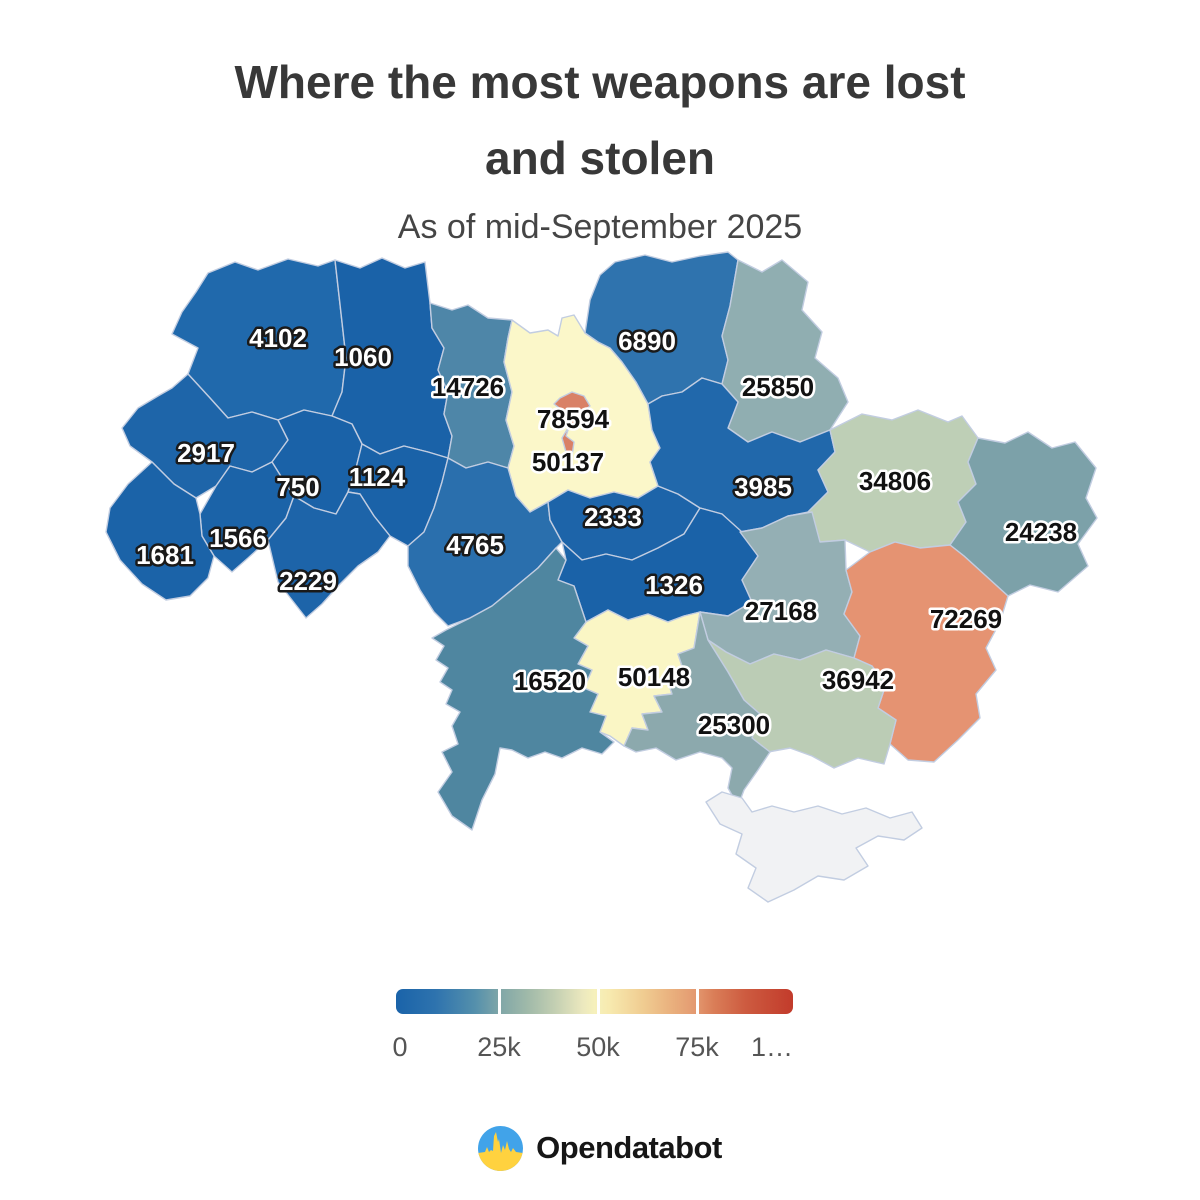 The image size is (1200, 1200). What do you see at coordinates (600, 82) in the screenshot?
I see `chart-title-line1: Where the most weapons are lost` at bounding box center [600, 82].